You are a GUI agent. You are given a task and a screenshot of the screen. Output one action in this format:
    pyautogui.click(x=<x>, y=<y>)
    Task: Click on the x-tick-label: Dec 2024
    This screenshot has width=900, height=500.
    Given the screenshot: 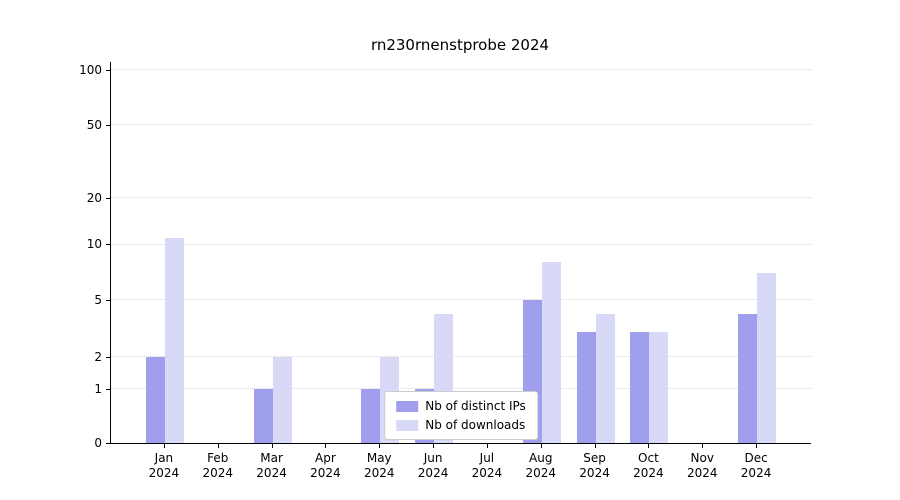 What is the action you would take?
    pyautogui.click(x=756, y=465)
    